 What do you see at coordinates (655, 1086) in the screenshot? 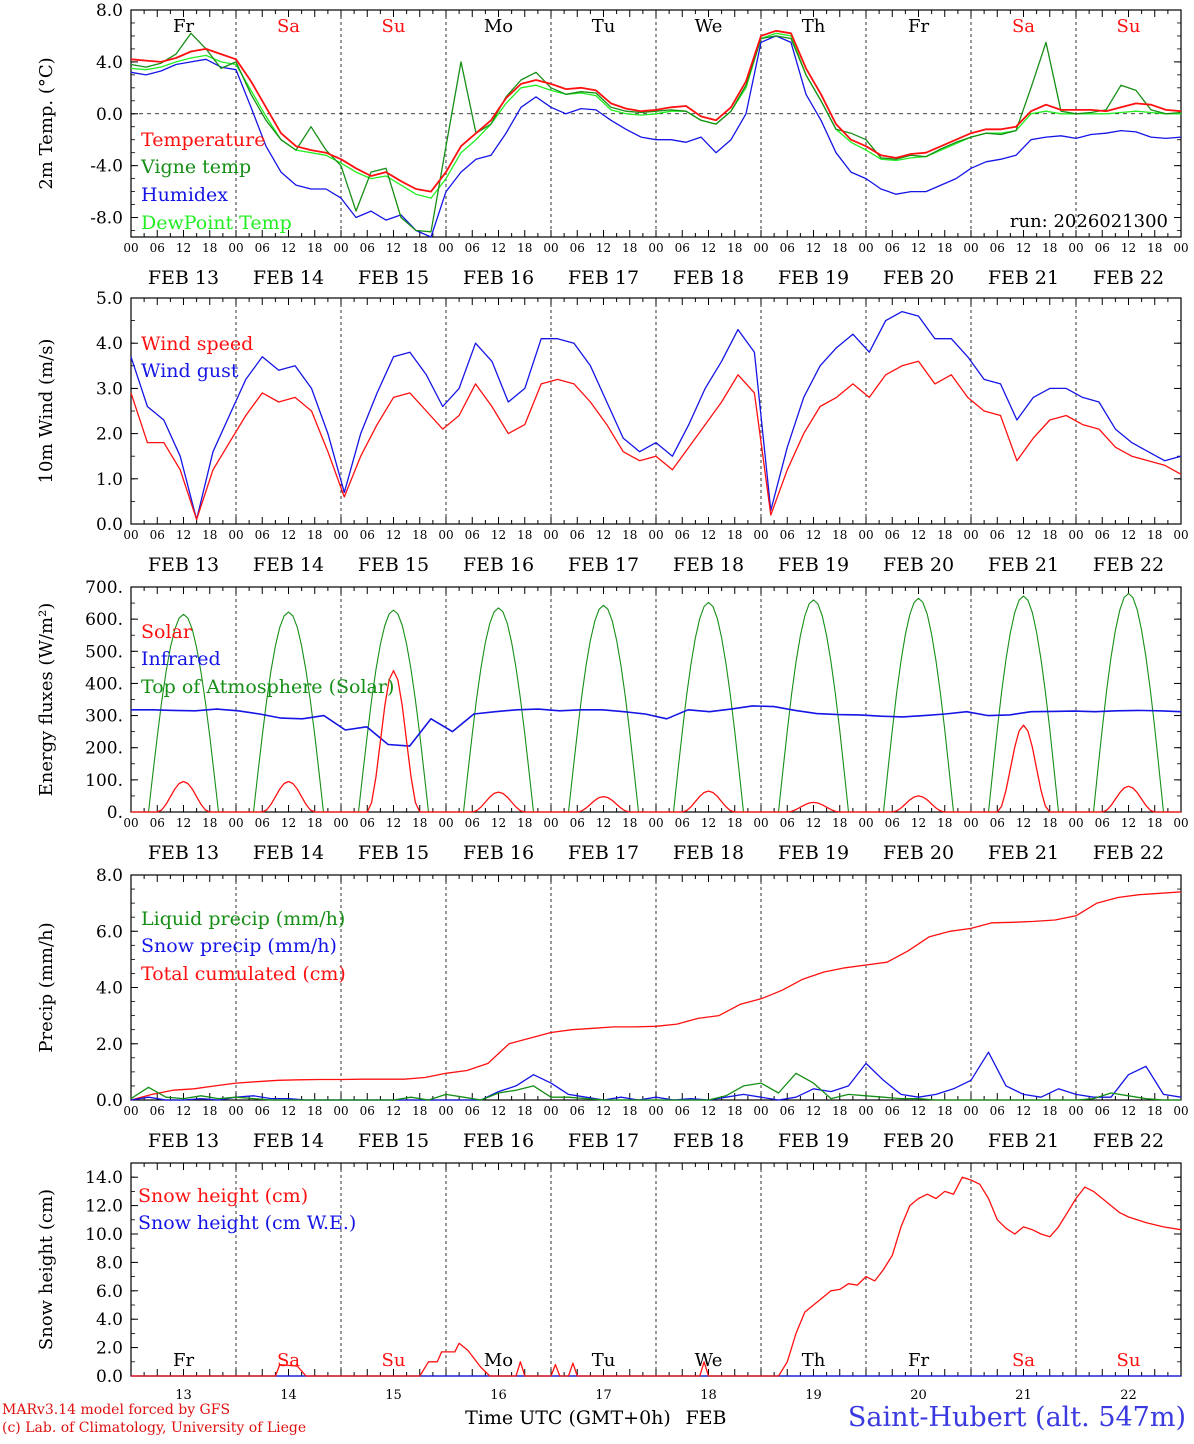
I see `series-liquid-precip-mm-h-` at bounding box center [655, 1086].